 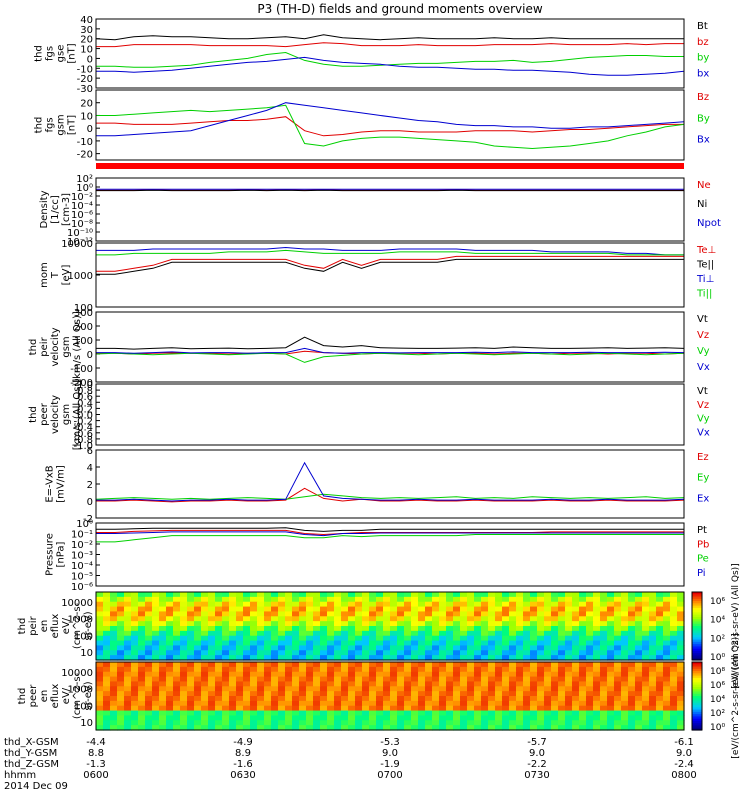 What do you see at coordinates (81, 383) in the screenshot?
I see `y-tick-label: -200` at bounding box center [81, 383].